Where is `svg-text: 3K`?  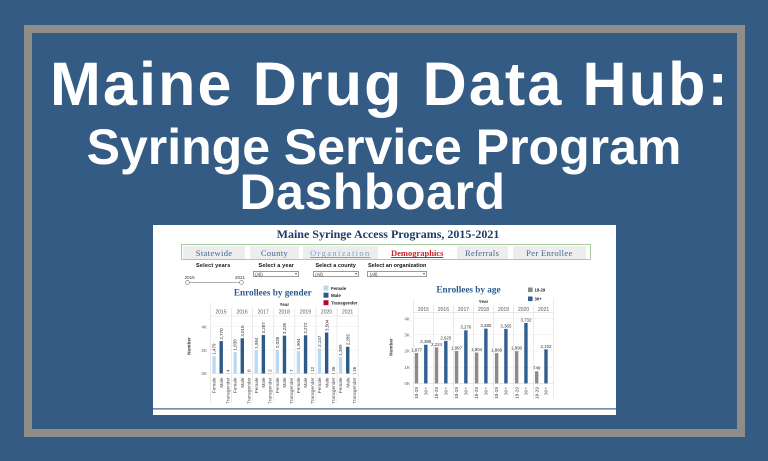
svg-text: 3K is located at coordinates (407, 335).